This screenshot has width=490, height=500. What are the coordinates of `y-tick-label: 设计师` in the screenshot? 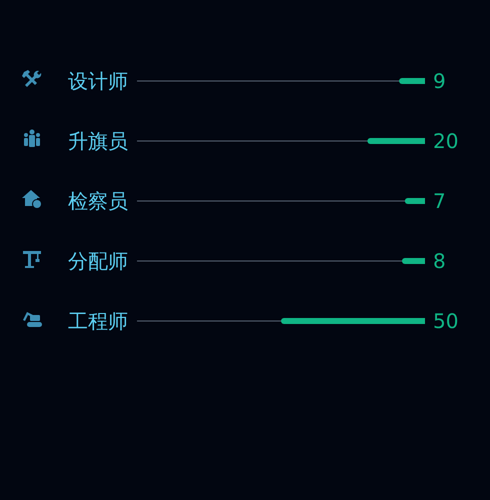 It's located at (98, 81).